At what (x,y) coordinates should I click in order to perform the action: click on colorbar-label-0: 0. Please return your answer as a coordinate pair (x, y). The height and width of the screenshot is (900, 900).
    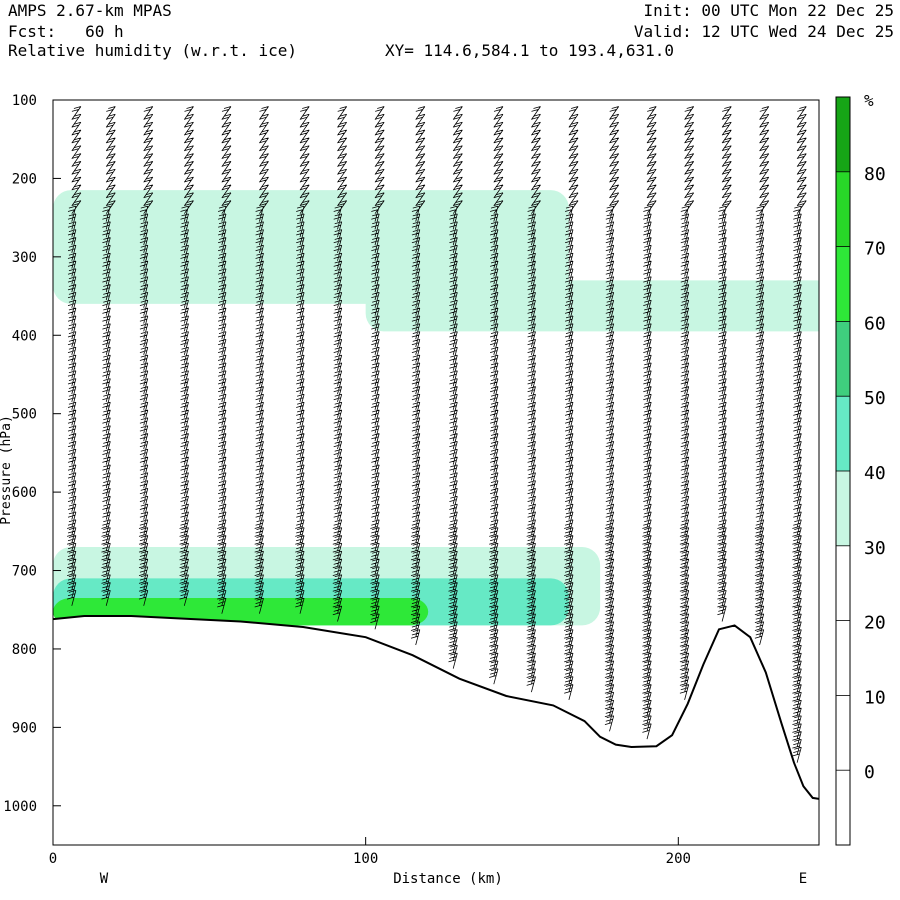
    Looking at the image, I should click on (869, 772).